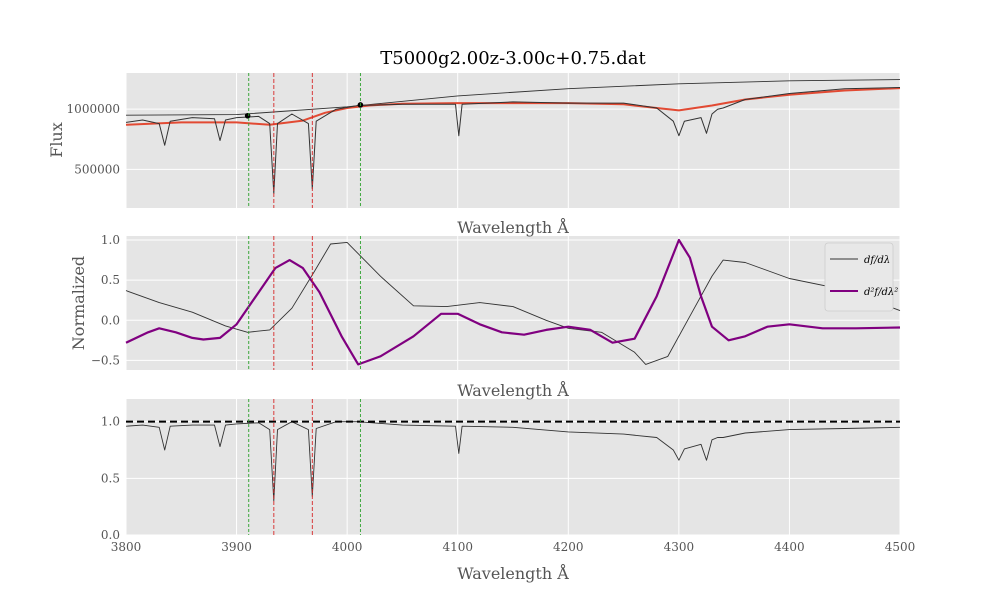  I want to click on flux-xlabel: Wavelength Å, so click(513, 227).